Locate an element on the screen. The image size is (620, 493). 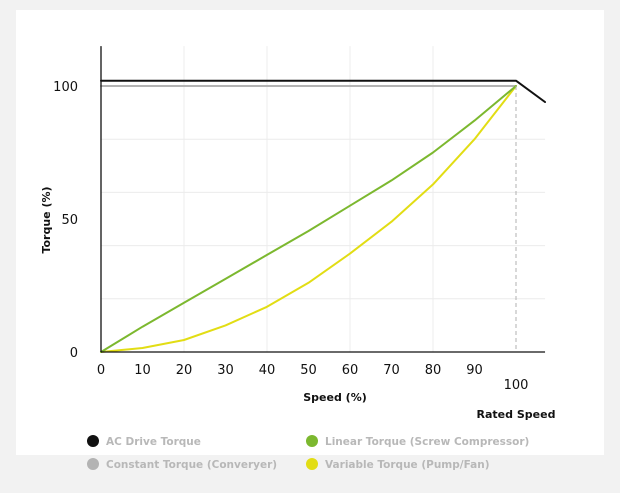
x-tick-label: 10 is located at coordinates (142, 370).